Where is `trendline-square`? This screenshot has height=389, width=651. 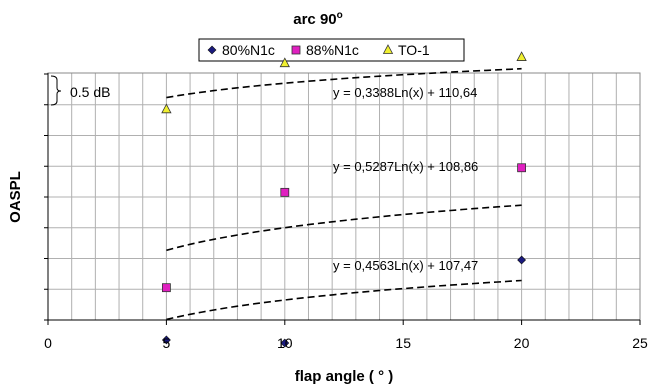
trendline-square is located at coordinates (344, 228).